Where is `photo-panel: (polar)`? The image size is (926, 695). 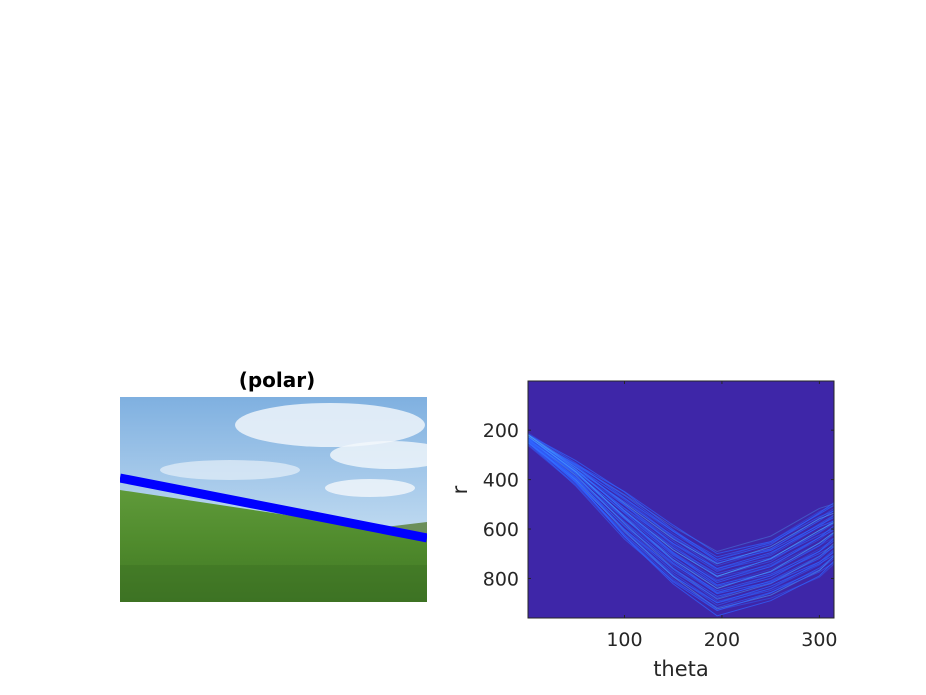 photo-panel: (polar) is located at coordinates (273, 485).